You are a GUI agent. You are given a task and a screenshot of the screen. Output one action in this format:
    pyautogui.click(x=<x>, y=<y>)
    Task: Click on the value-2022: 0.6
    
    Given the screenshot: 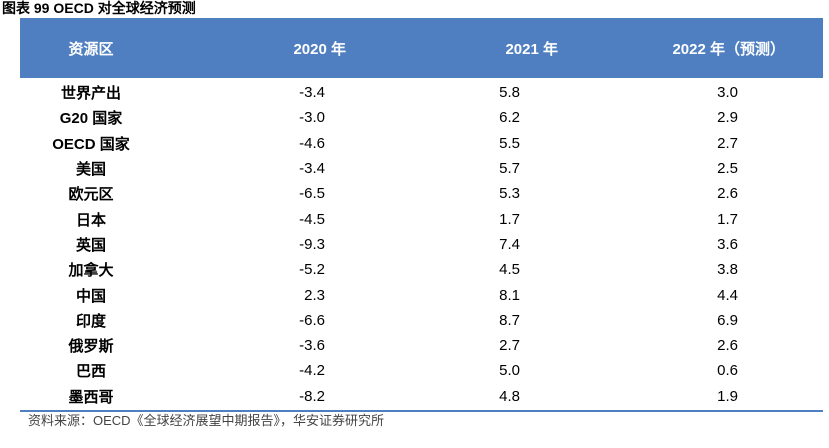 What is the action you would take?
    pyautogui.click(x=727, y=371)
    